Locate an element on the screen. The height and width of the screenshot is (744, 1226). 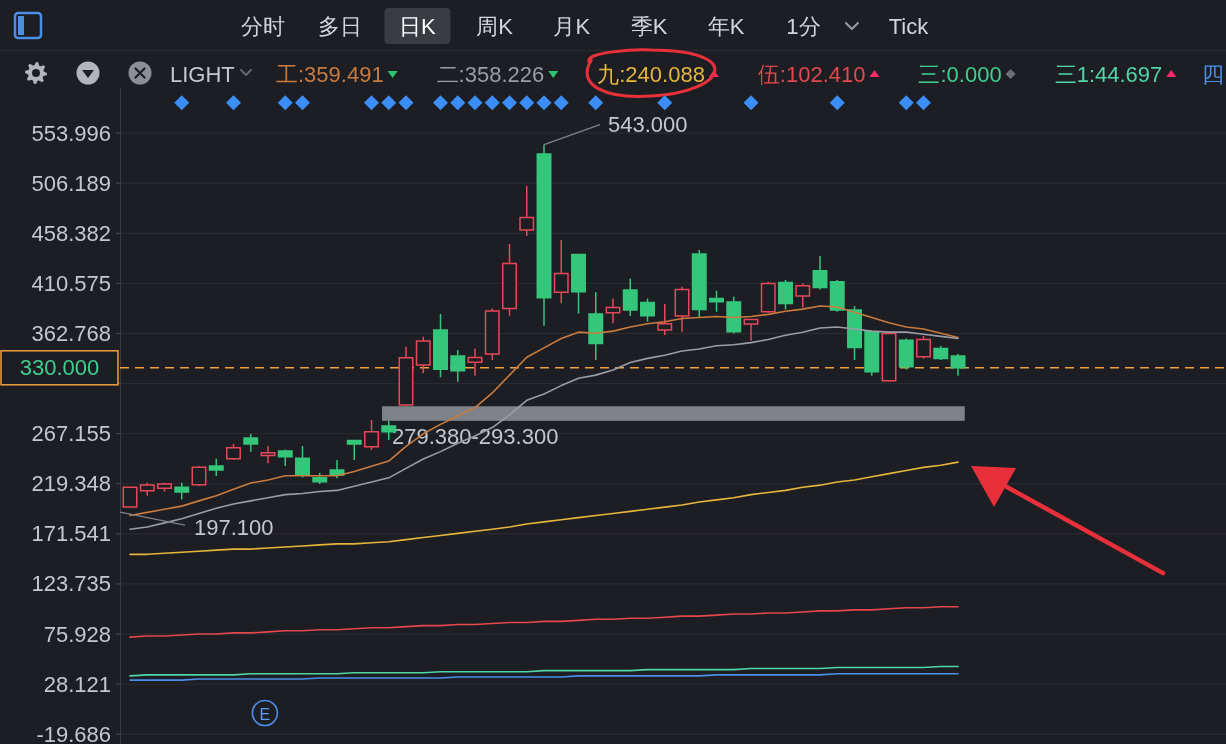
text: 三1:44.697 is located at coordinates (1108, 74).